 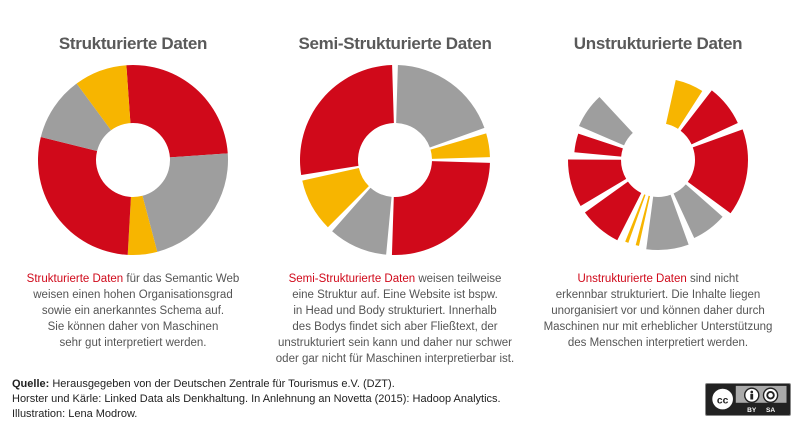 I want to click on cc-label: cc, so click(x=723, y=400).